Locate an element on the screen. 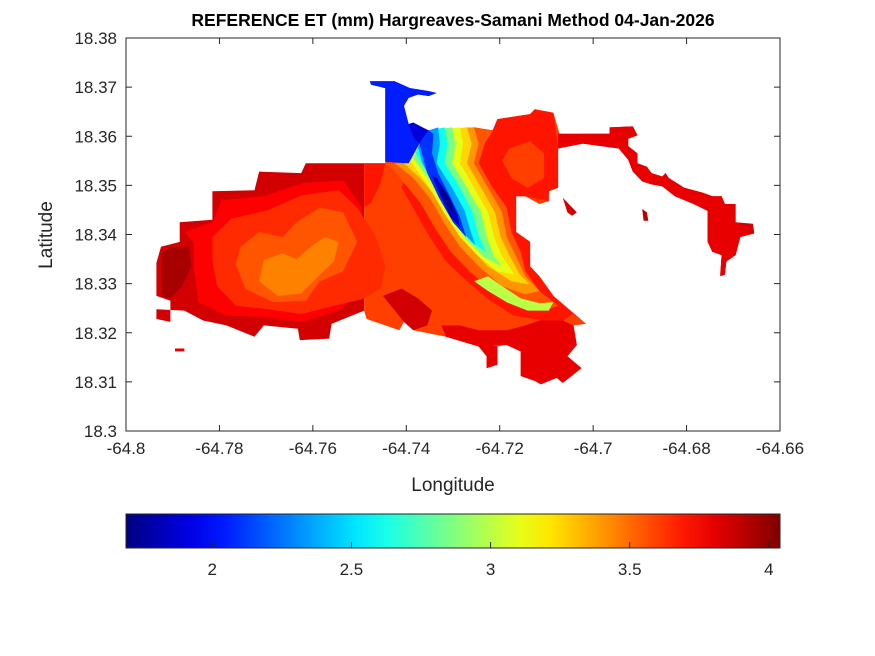 Image resolution: width=875 pixels, height=656 pixels. y-tick-label: 18.38 is located at coordinates (95, 38).